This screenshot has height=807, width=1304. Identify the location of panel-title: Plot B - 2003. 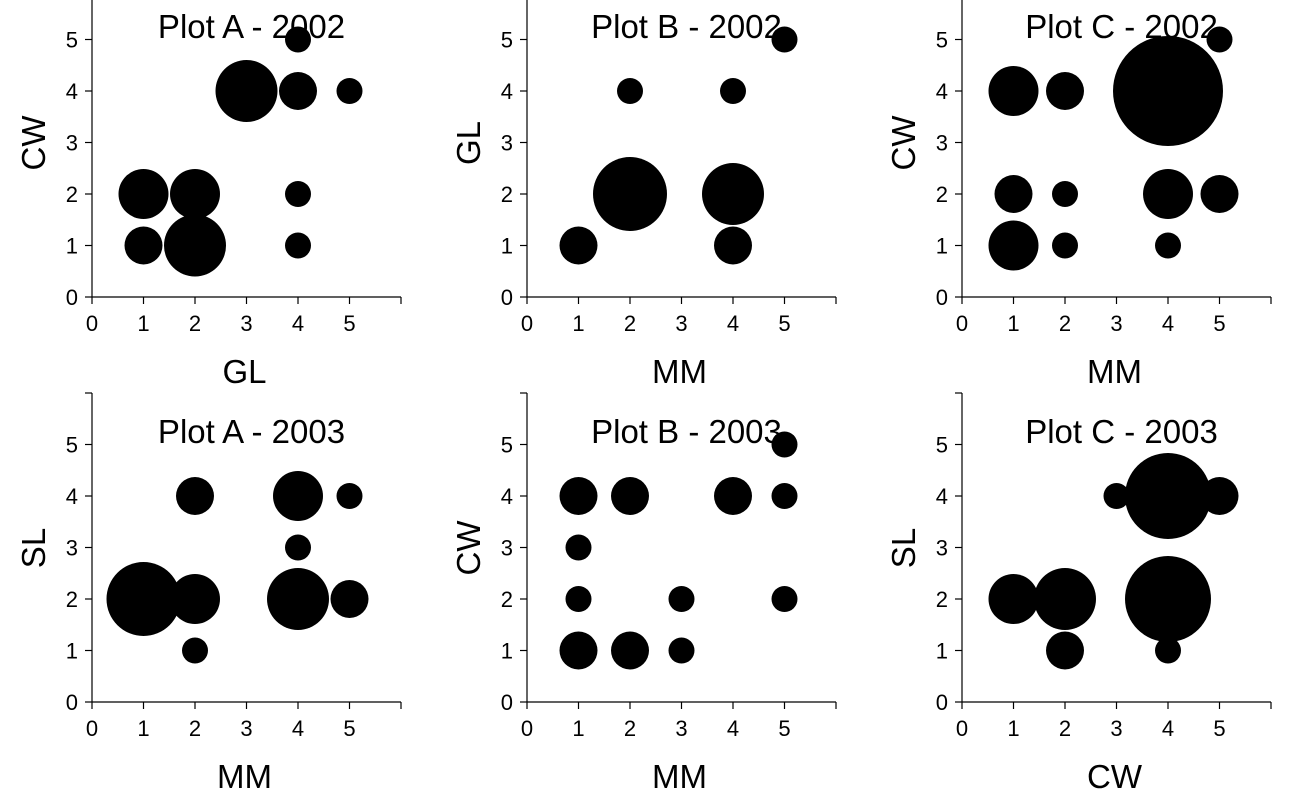
(686, 431).